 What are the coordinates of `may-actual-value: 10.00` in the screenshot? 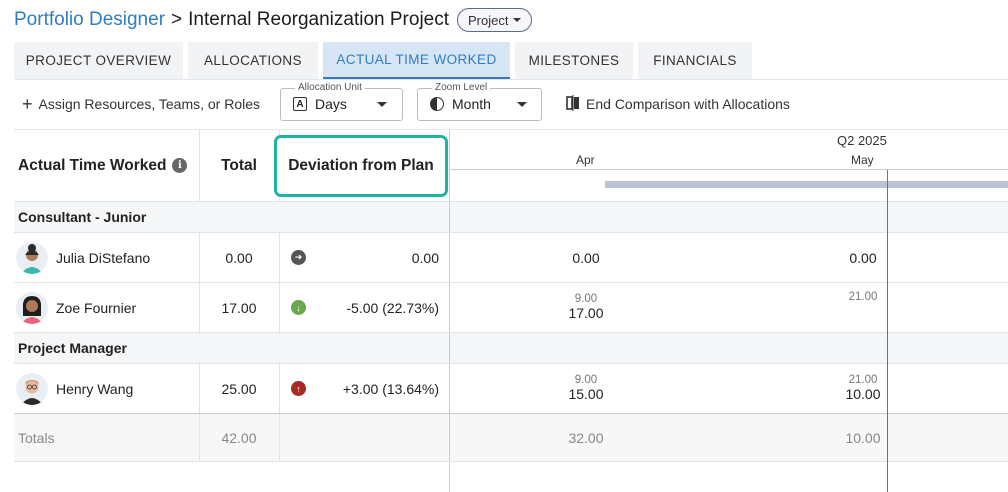 It's located at (863, 394).